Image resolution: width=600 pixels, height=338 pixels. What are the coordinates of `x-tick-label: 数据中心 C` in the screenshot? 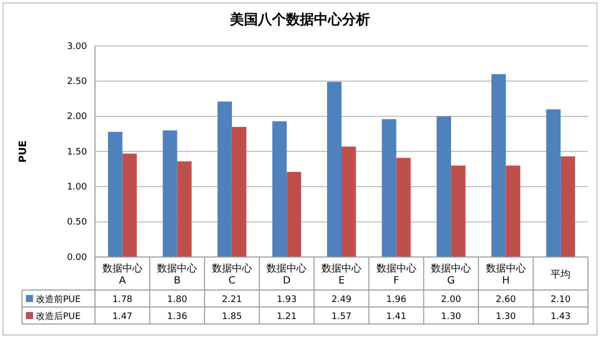 It's located at (232, 274).